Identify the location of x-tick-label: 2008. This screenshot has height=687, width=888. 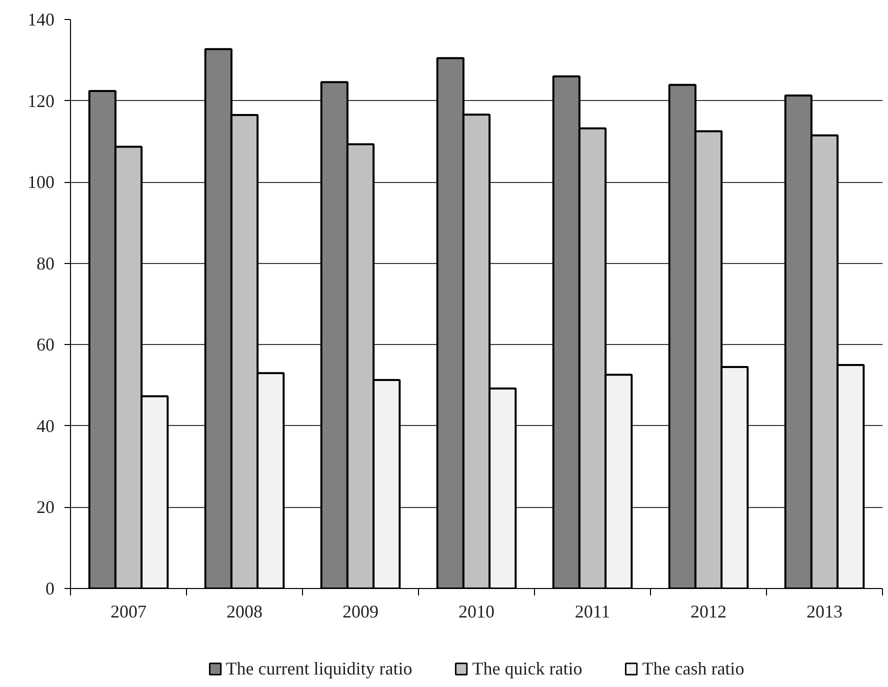
(244, 612).